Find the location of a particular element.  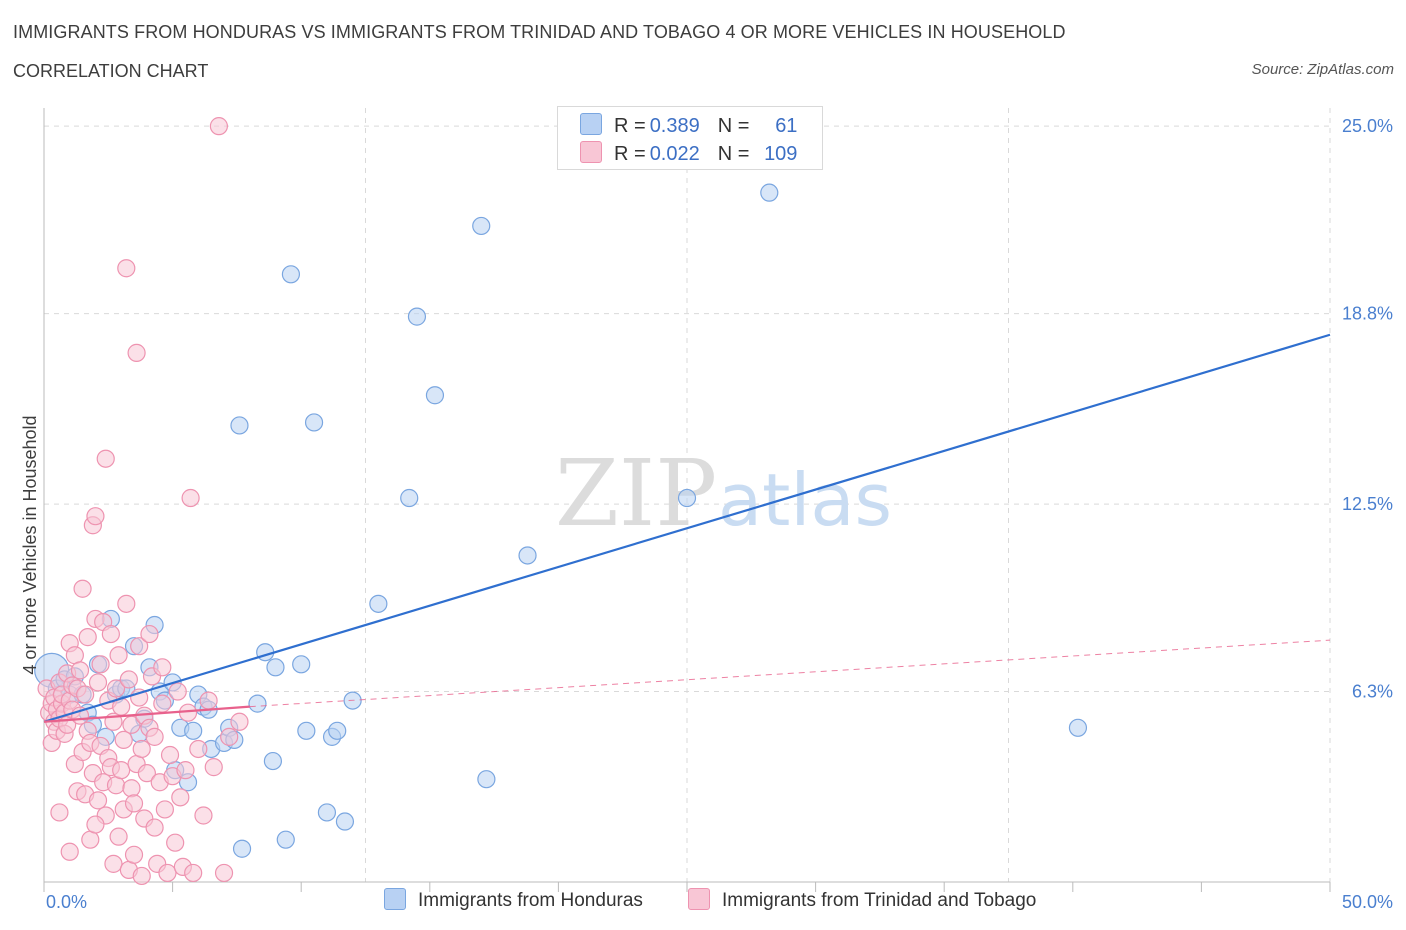

legend-swatch-honduras is located at coordinates (395, 899).